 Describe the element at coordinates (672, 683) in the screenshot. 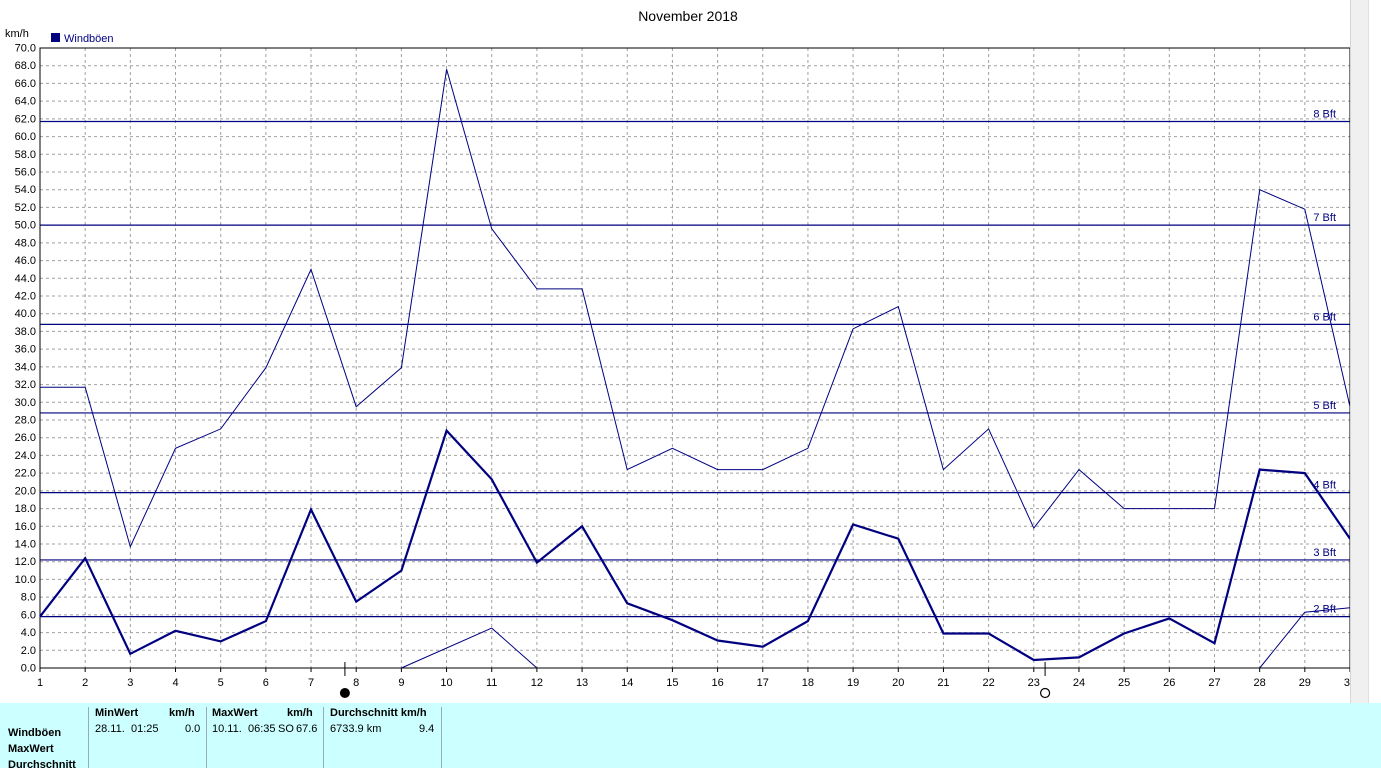

I see `x-tick-label: 15` at that location.